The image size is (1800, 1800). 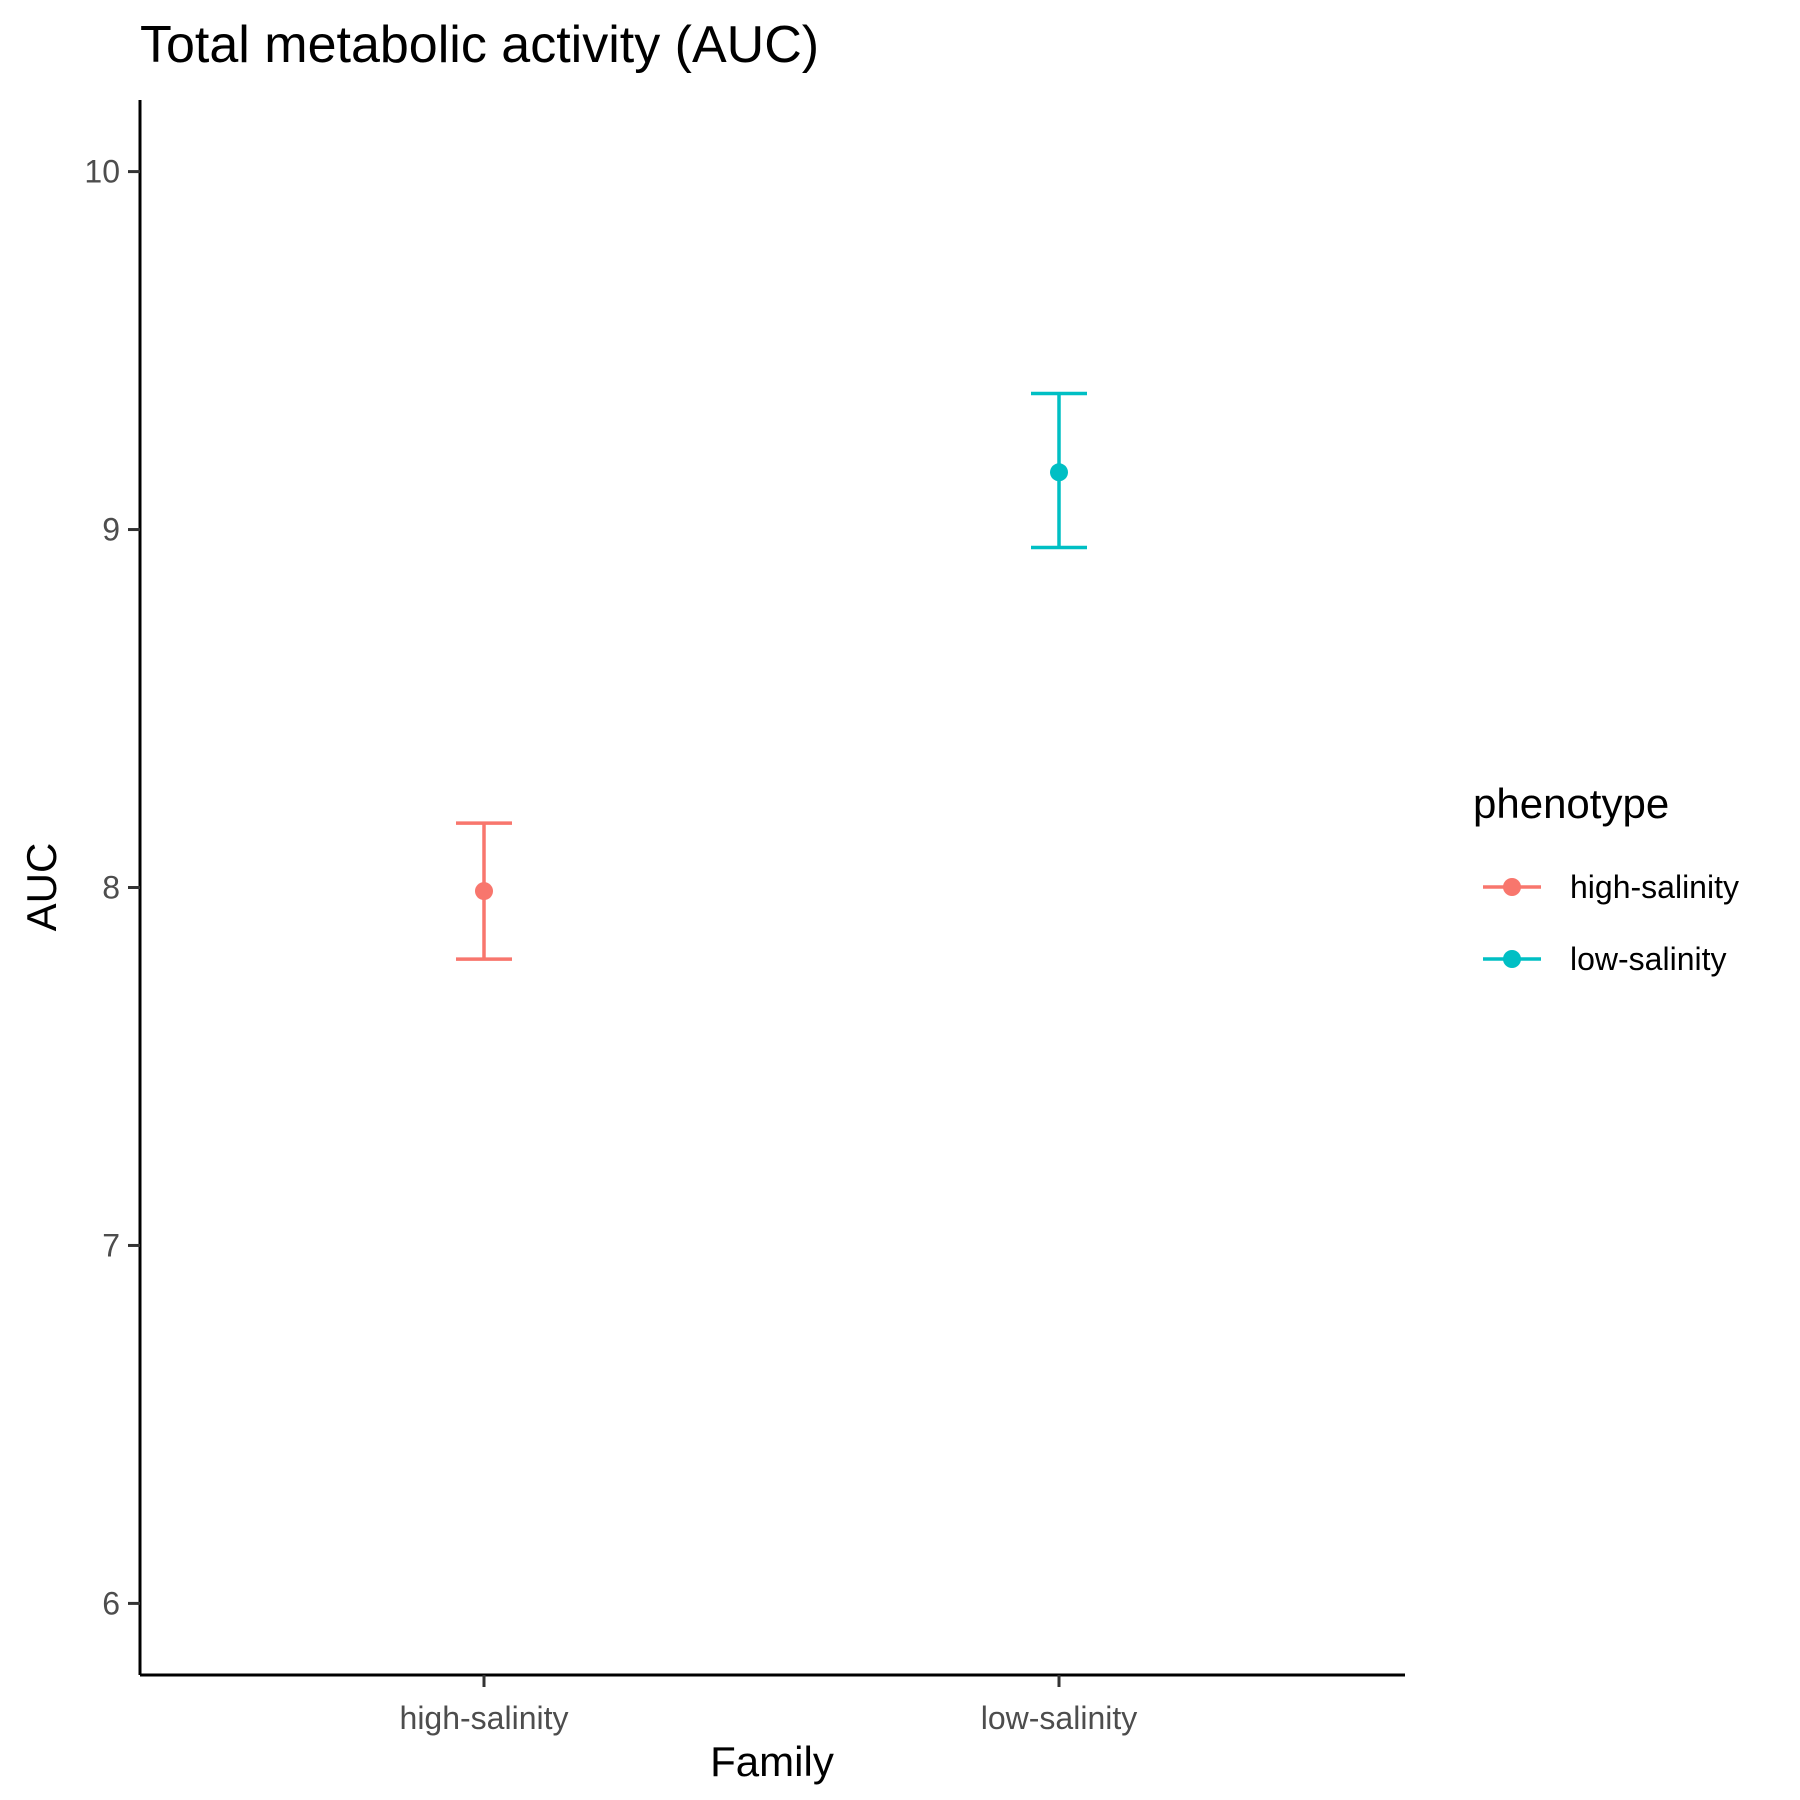 What do you see at coordinates (1648, 959) in the screenshot?
I see `legend-label: low-salinity` at bounding box center [1648, 959].